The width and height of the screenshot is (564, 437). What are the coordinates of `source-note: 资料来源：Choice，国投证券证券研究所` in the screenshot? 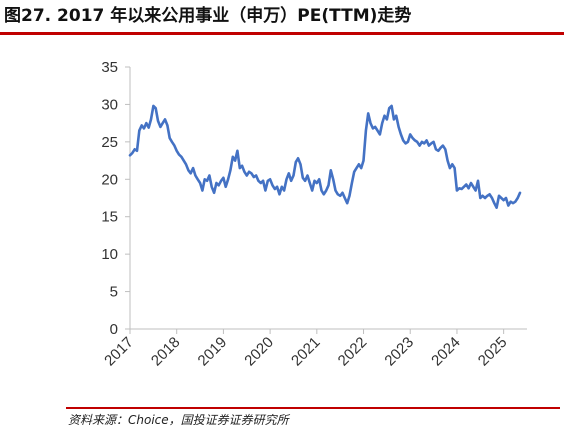 It's located at (178, 420).